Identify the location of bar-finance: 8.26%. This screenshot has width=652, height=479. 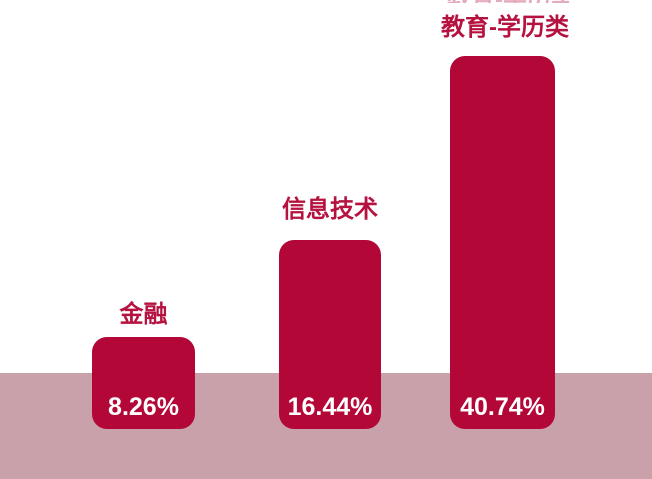
(143, 383).